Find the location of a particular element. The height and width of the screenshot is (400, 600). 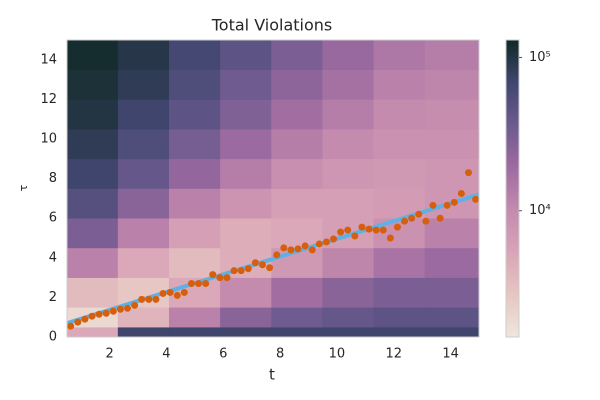

colorbar is located at coordinates (512, 188).